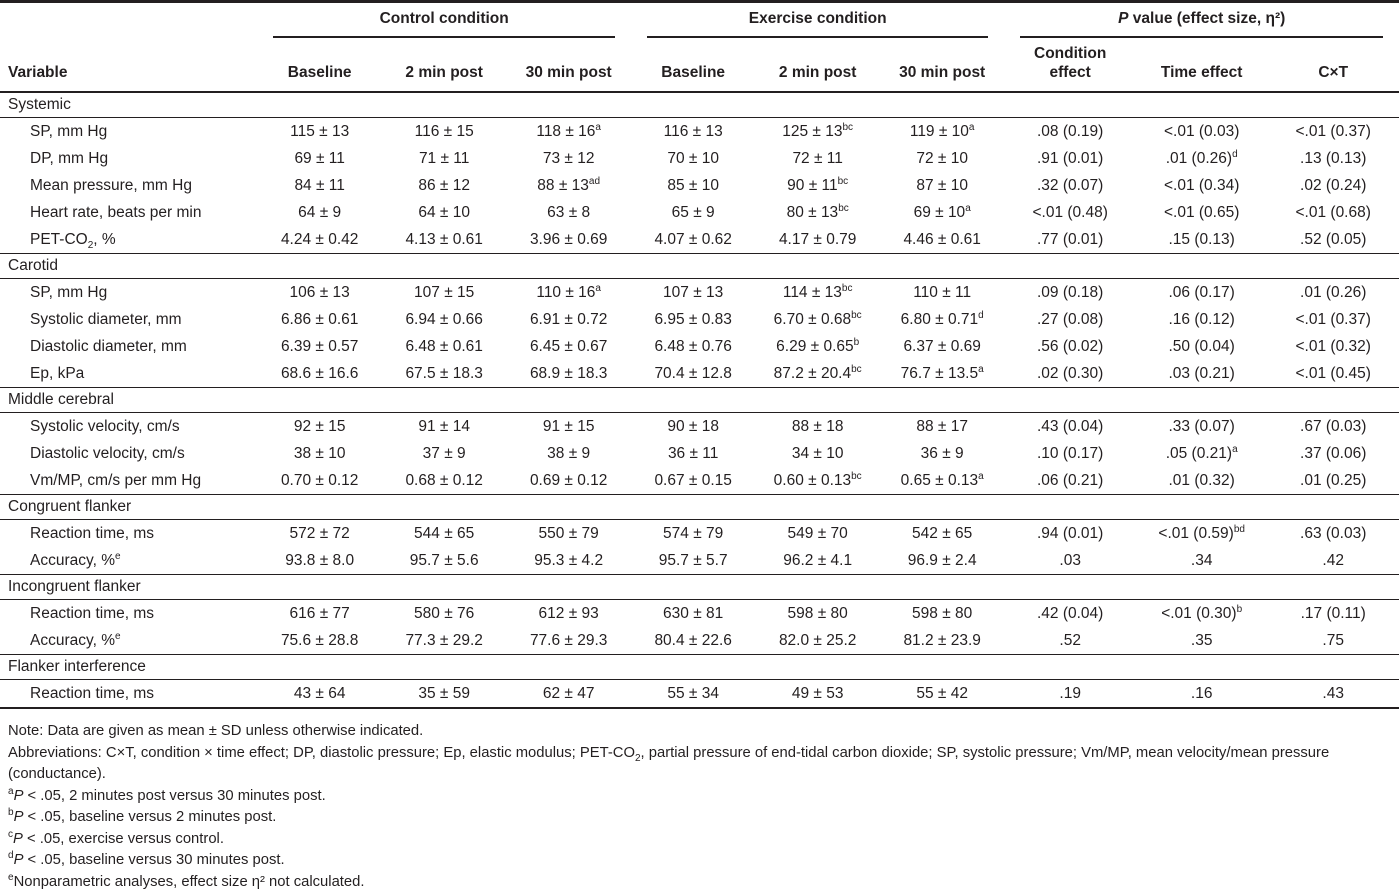  What do you see at coordinates (942, 560) in the screenshot?
I see `value-cell: 96.9 ± 2.4` at bounding box center [942, 560].